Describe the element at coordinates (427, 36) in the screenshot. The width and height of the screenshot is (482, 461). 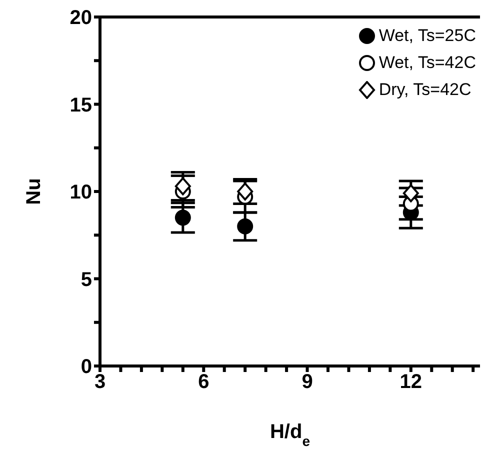
I see `legend-label: Wet, Ts=25C` at that location.